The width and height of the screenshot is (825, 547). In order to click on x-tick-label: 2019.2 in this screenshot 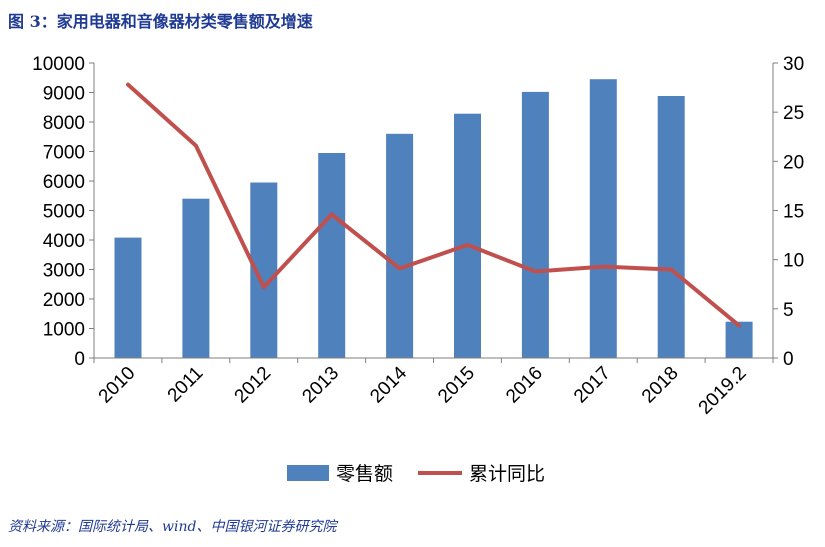, I will do `click(723, 391)`.